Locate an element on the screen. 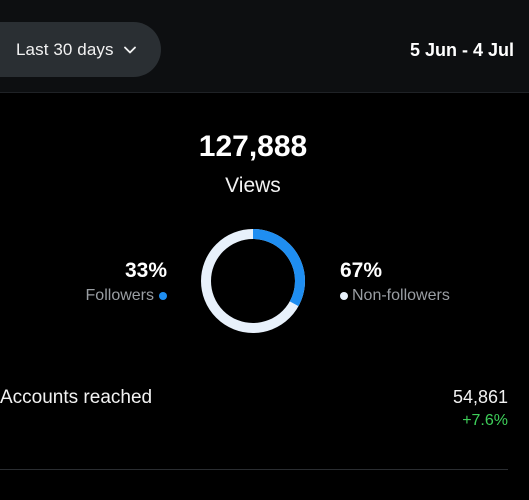 This screenshot has width=529, height=500. followers-legend: Followers is located at coordinates (126, 296).